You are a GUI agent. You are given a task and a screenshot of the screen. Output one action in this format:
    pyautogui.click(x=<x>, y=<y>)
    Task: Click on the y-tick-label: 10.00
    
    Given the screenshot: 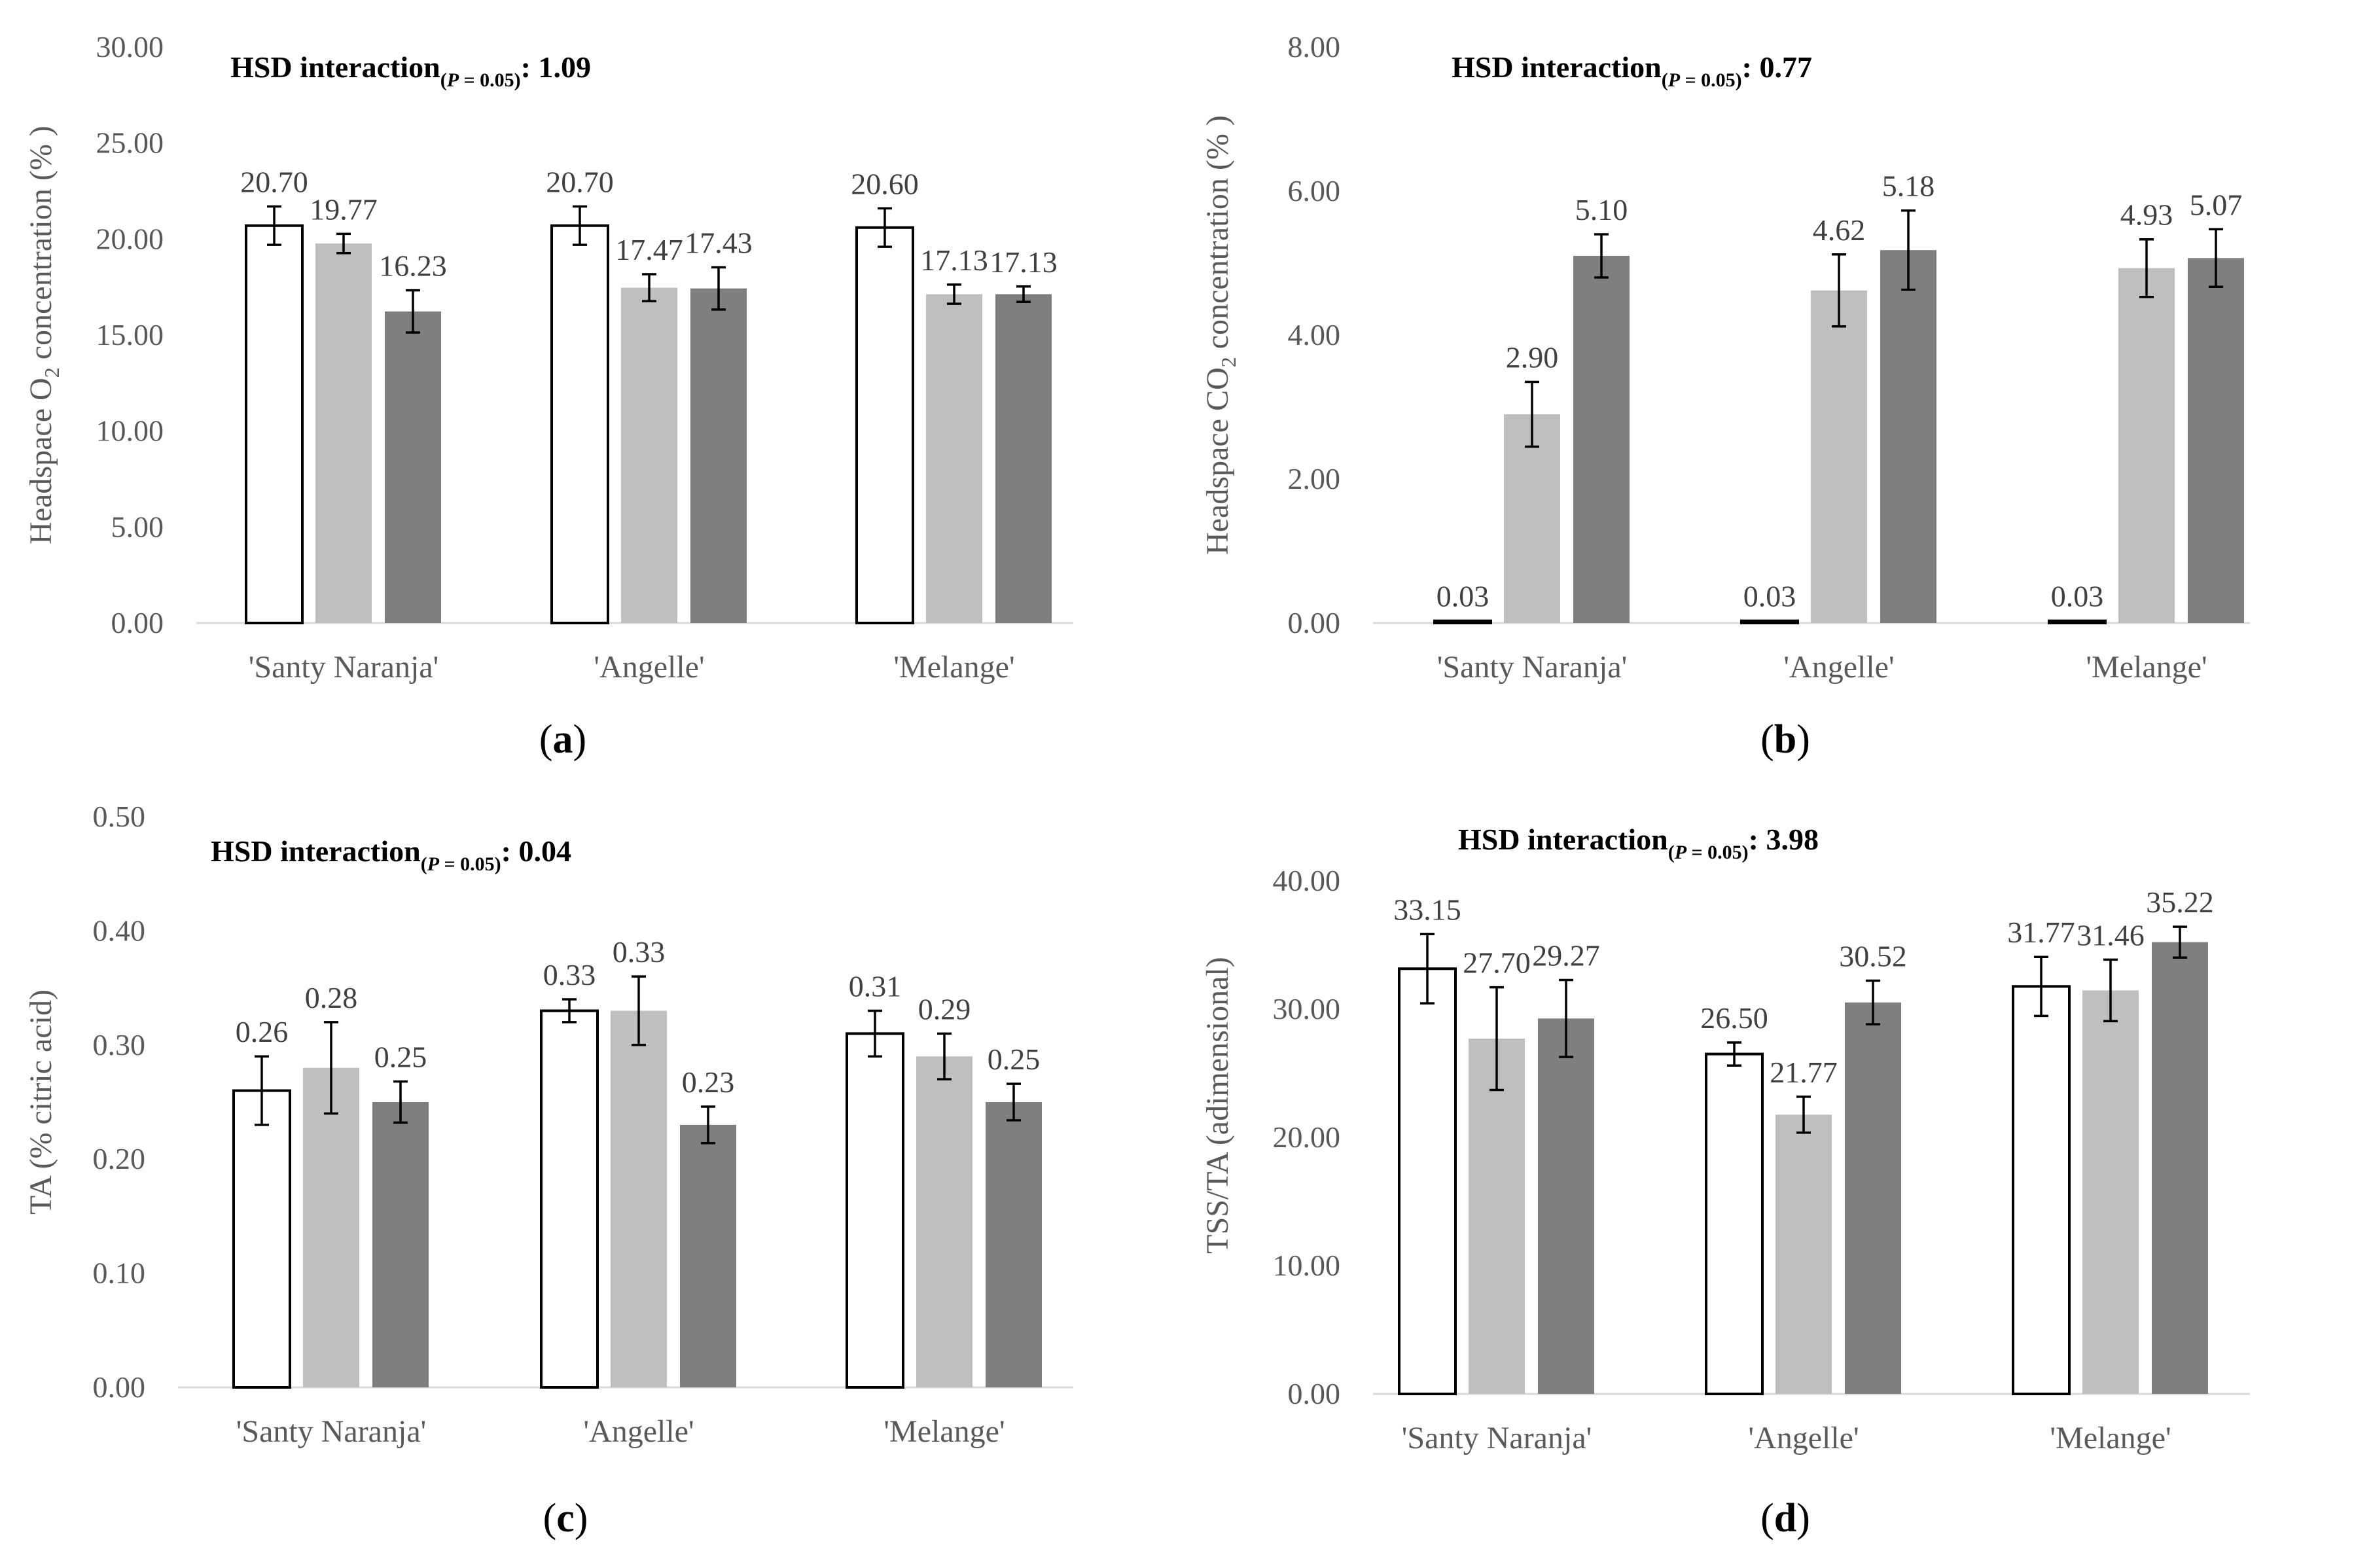 What is the action you would take?
    pyautogui.click(x=1307, y=1266)
    